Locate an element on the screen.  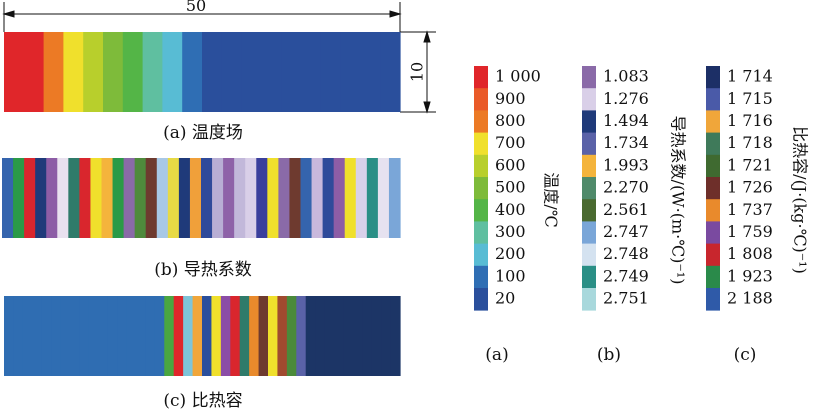
specific-heat-legend-label: 1 726 is located at coordinates (750, 187).